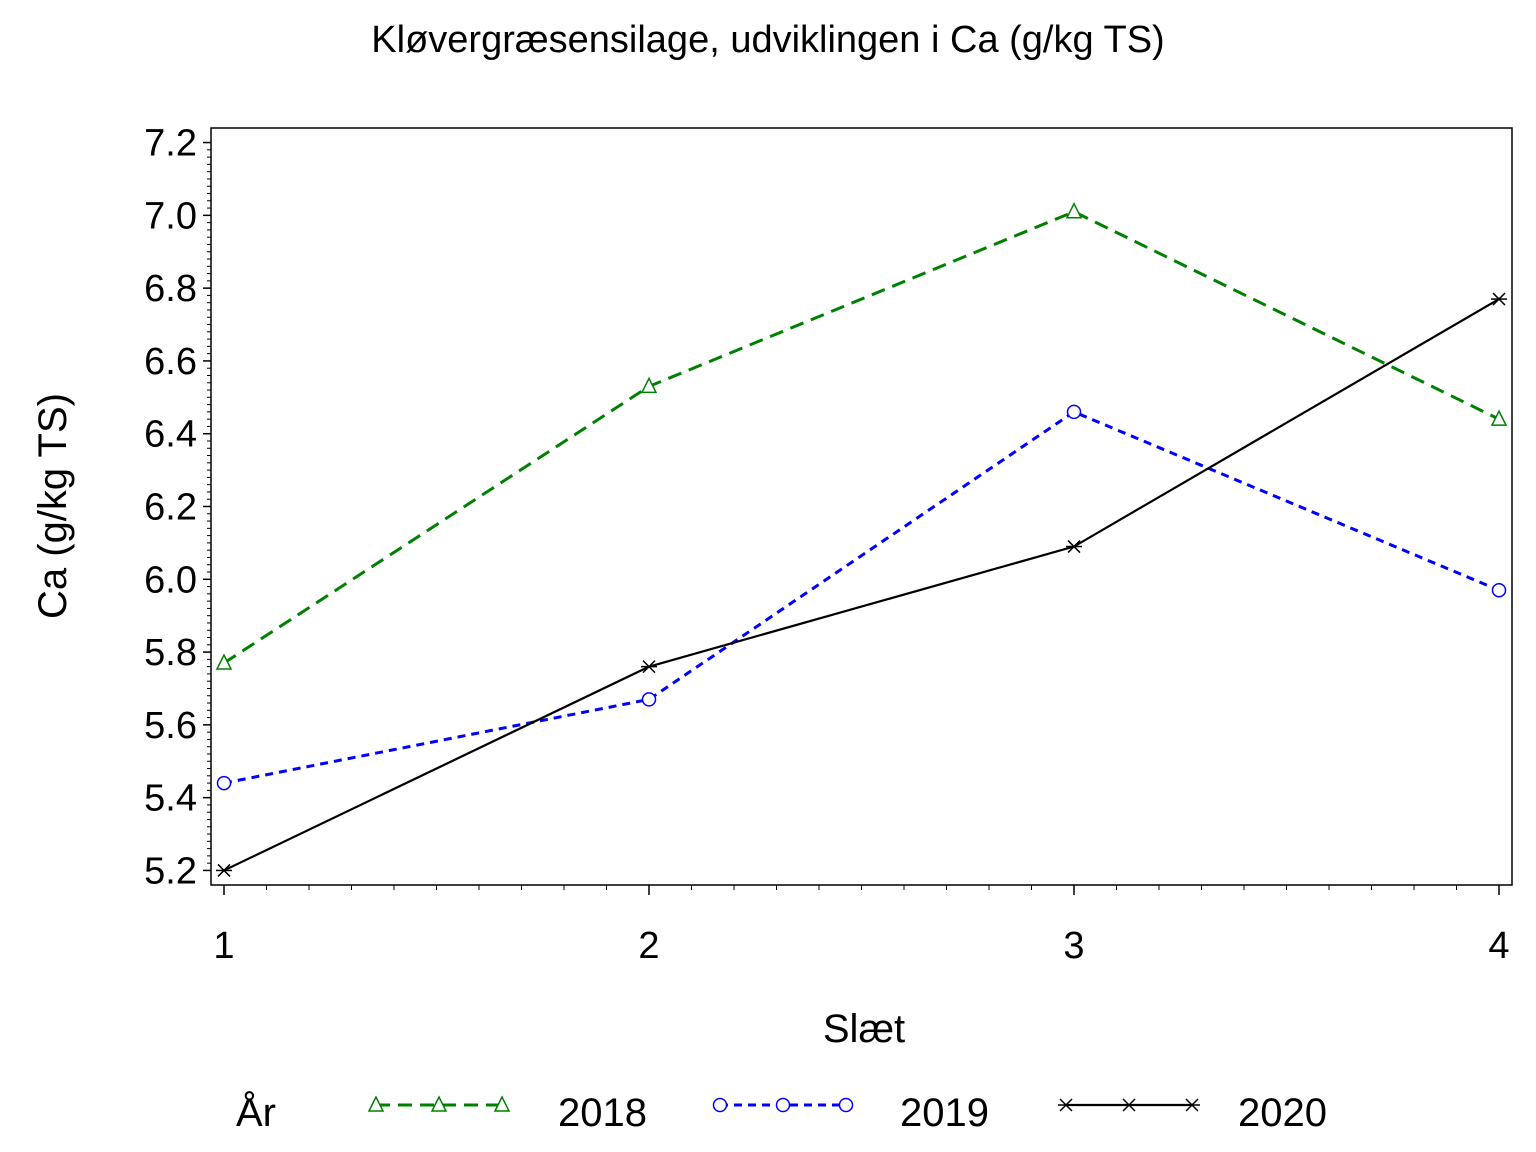 This screenshot has width=1536, height=1152. I want to click on y-tick-label: 6.6, so click(170, 362).